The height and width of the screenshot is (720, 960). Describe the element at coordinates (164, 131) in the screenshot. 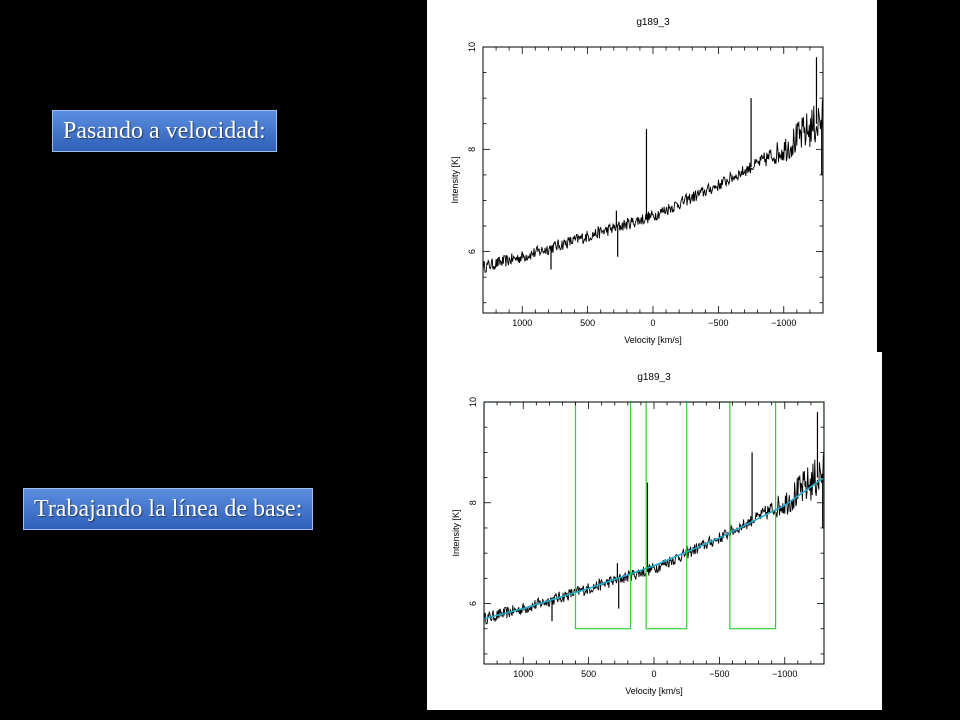

I see `velocity-section-label: Pasando a velocidad:` at that location.